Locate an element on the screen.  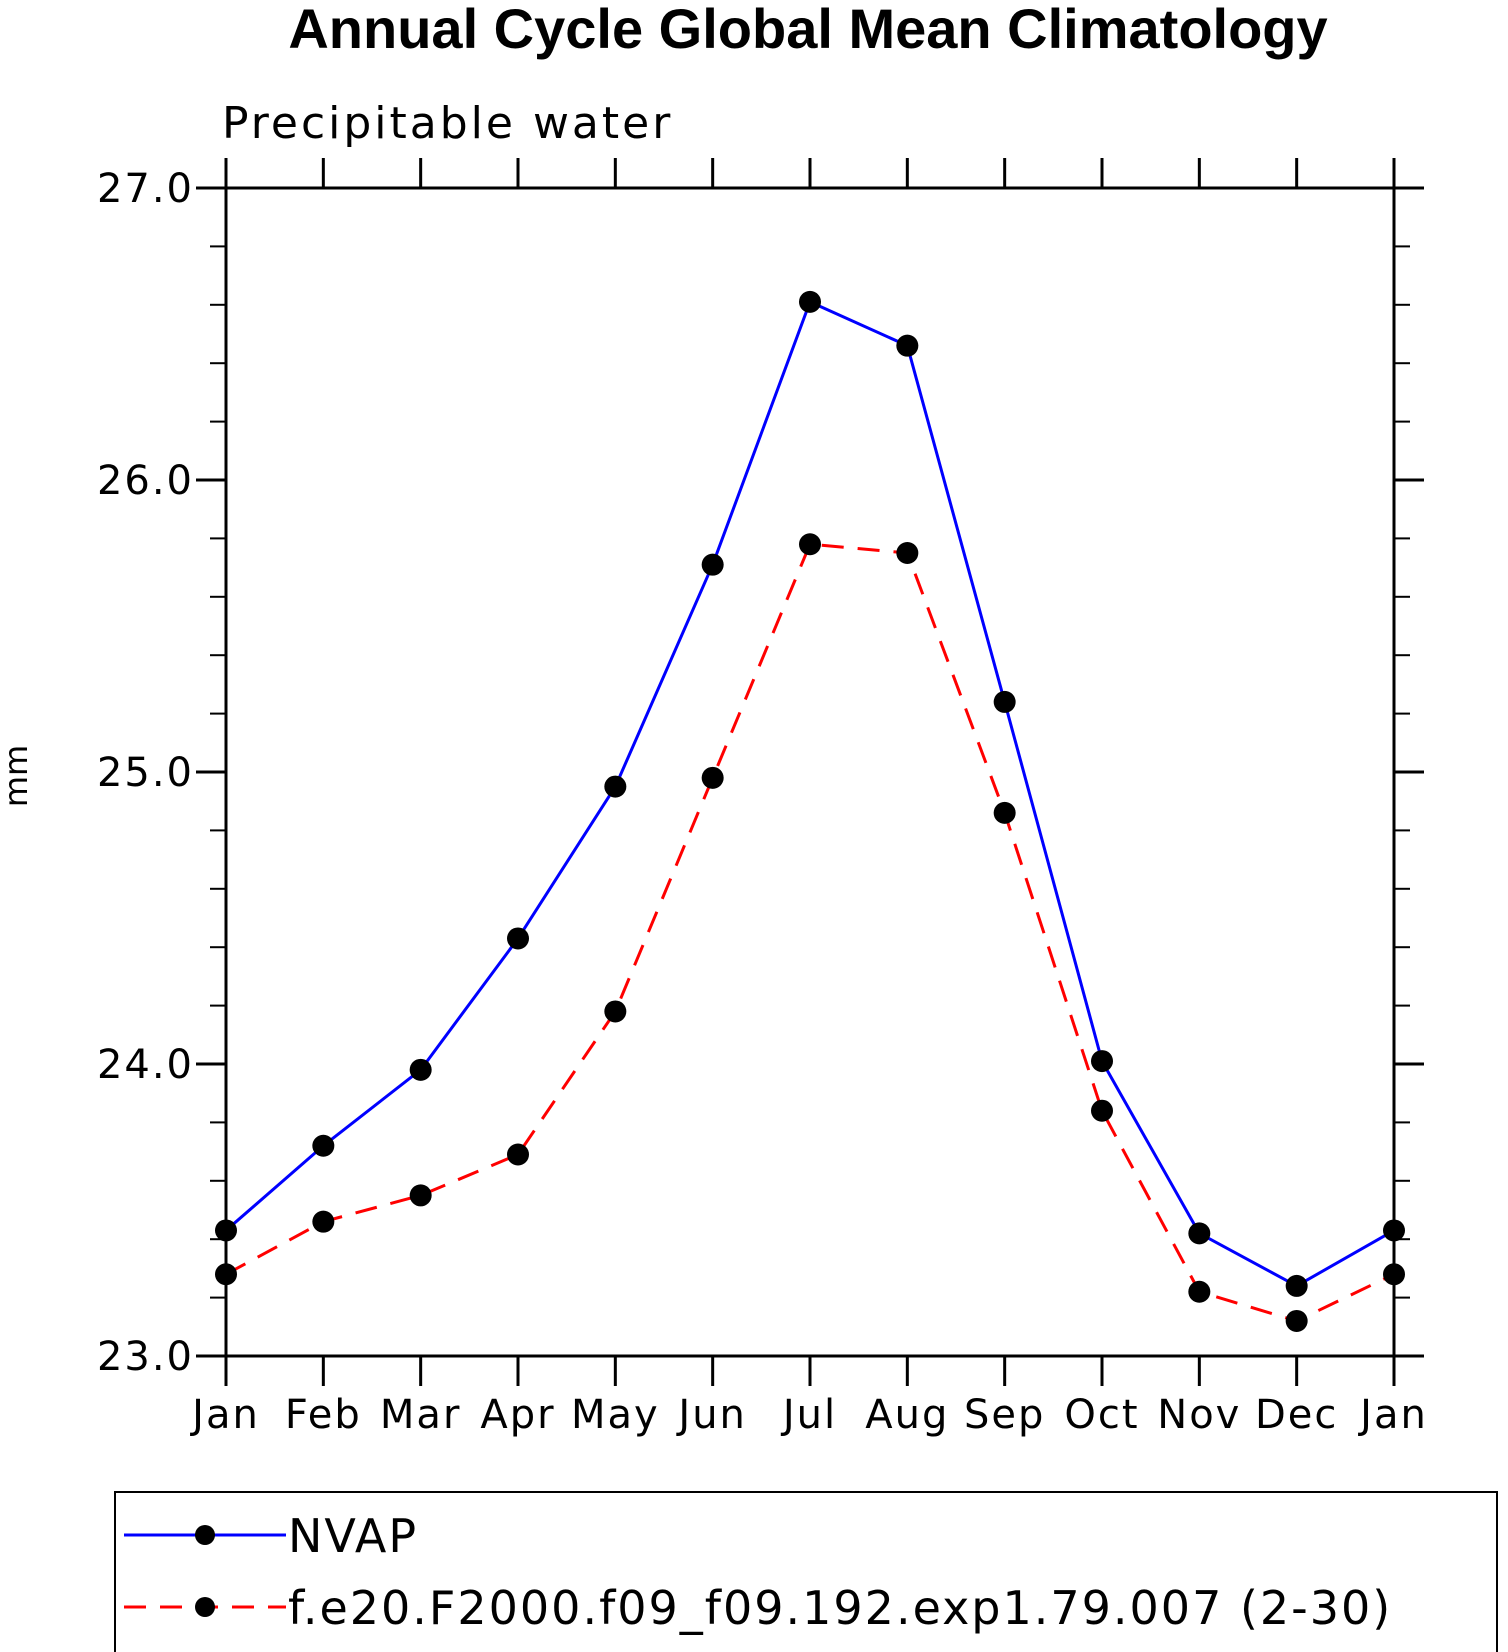
legend-marker-nvap is located at coordinates (205, 1535).